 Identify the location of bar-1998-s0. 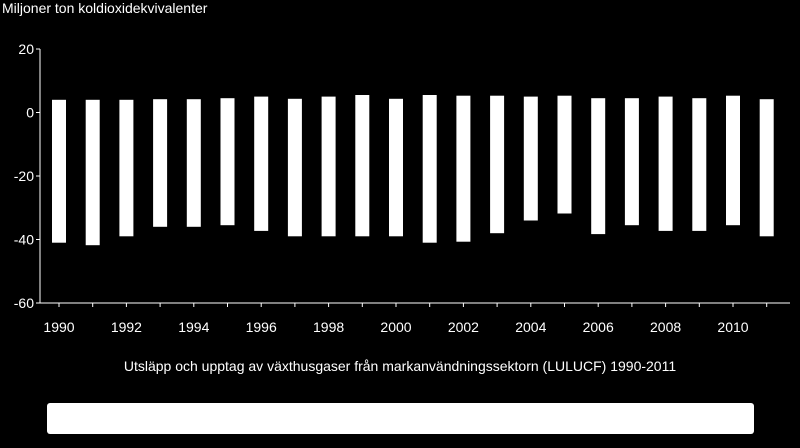
(328, 104).